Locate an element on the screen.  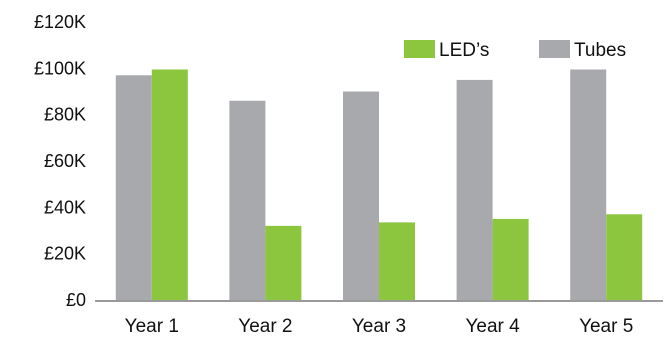
x-tick-label: Year 4 is located at coordinates (492, 326).